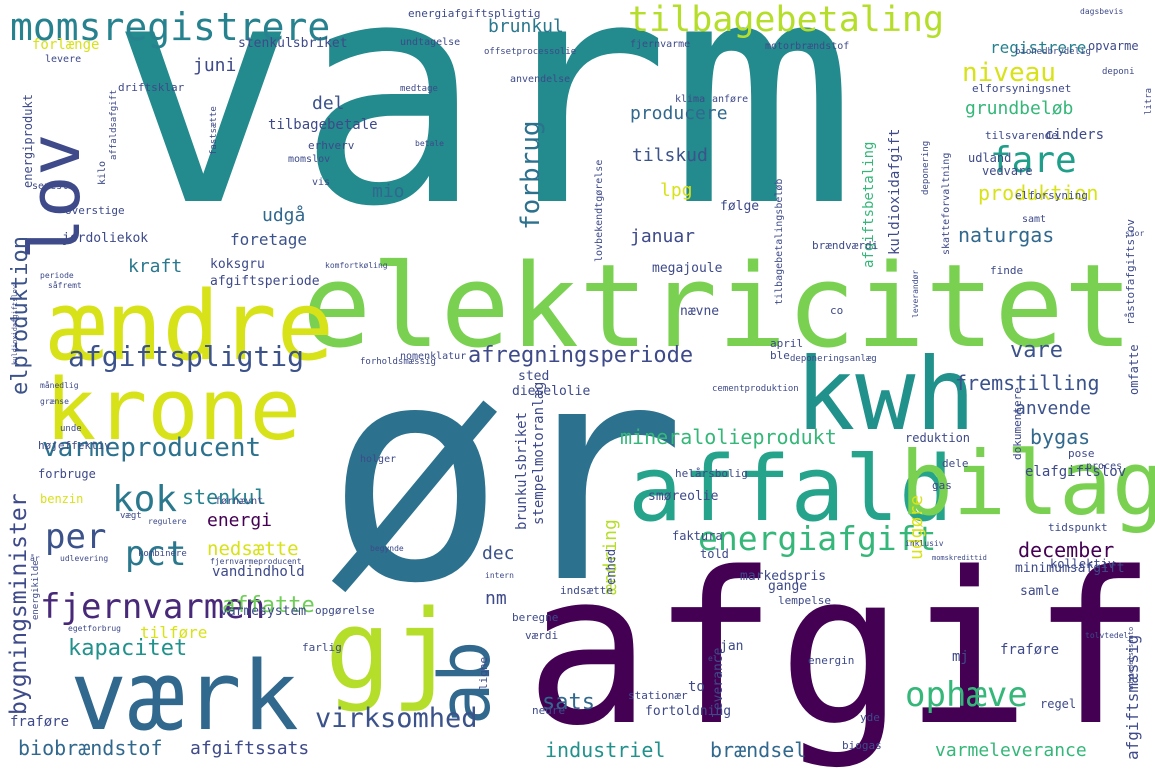 Image resolution: width=1155 pixels, height=770 pixels. What do you see at coordinates (1149, 101) in the screenshot?
I see `word-litra: litra` at bounding box center [1149, 101].